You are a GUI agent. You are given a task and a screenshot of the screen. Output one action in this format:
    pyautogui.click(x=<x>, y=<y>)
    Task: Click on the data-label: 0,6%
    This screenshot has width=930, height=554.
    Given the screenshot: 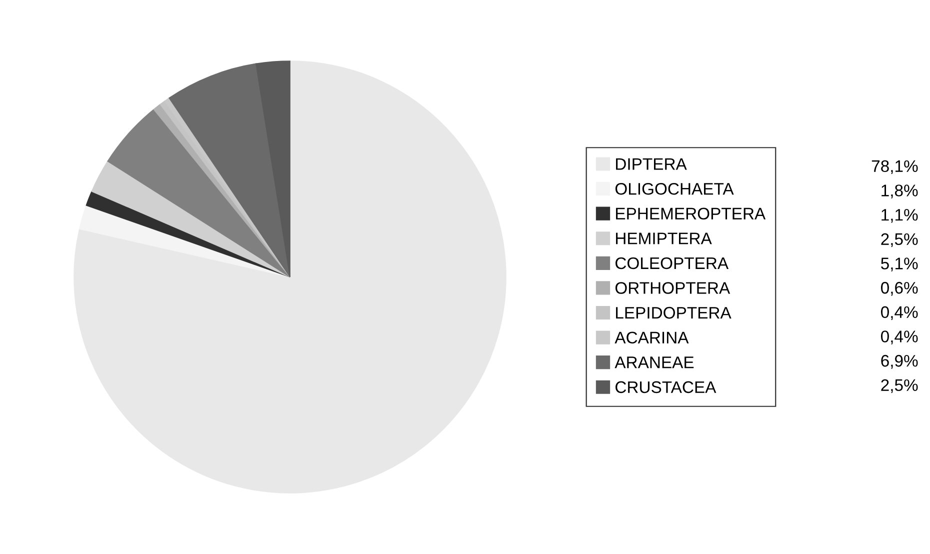 What is the action you would take?
    pyautogui.click(x=899, y=289)
    